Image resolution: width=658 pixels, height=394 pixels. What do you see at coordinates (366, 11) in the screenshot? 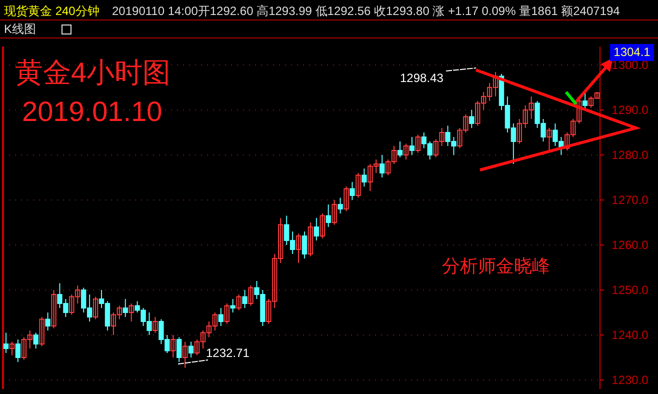
I see `text: 20190110 14:00开1292.60 高1293.99 低1292.56 收1293.80 涨 +1.17 0.09% 量1861 额2407194` at bounding box center [366, 11].